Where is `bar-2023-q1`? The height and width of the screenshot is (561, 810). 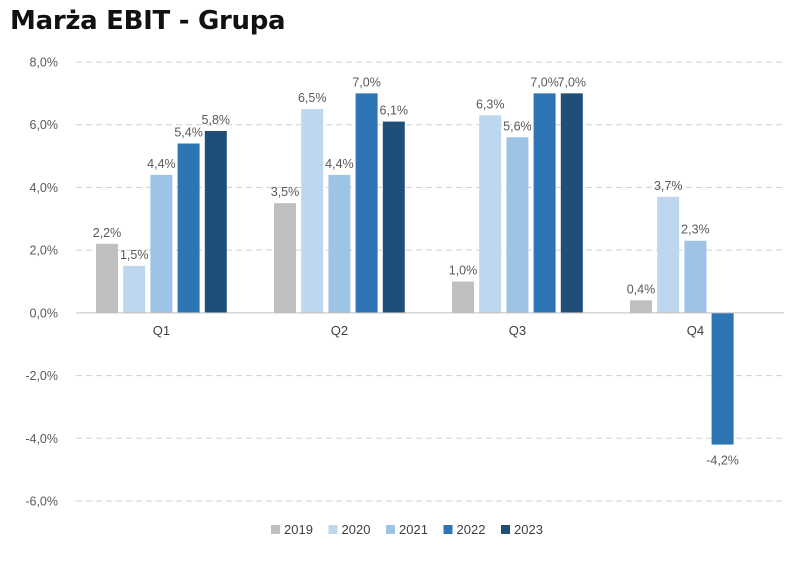
bar-2023-q1 is located at coordinates (215, 221).